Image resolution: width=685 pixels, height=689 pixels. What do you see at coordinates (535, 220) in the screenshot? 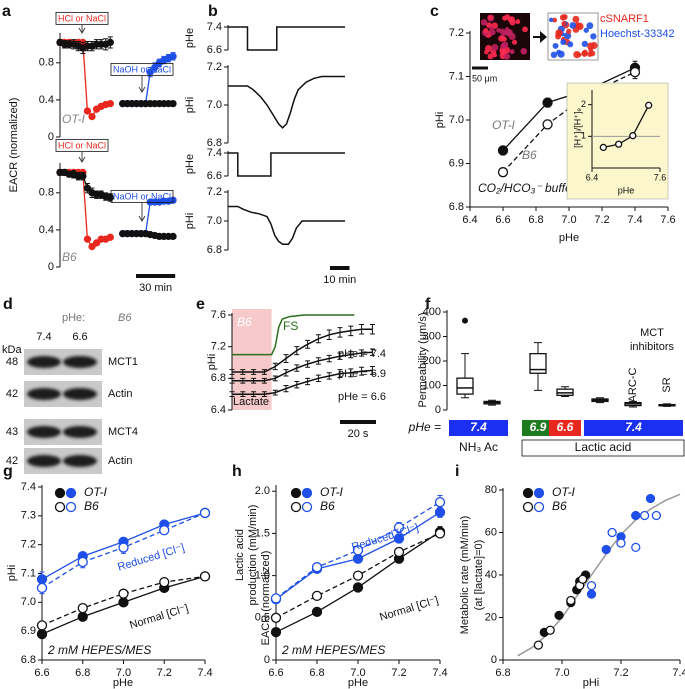
I see `x-tick-label: 6.8` at bounding box center [535, 220].